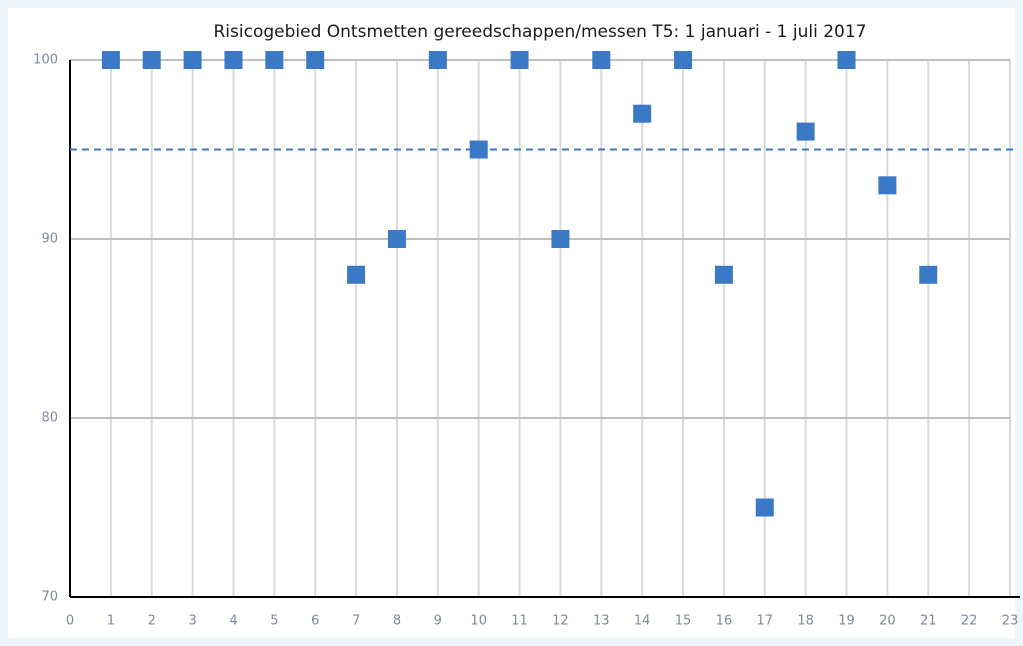 The height and width of the screenshot is (646, 1023). I want to click on x-tick-label: 7, so click(356, 621).